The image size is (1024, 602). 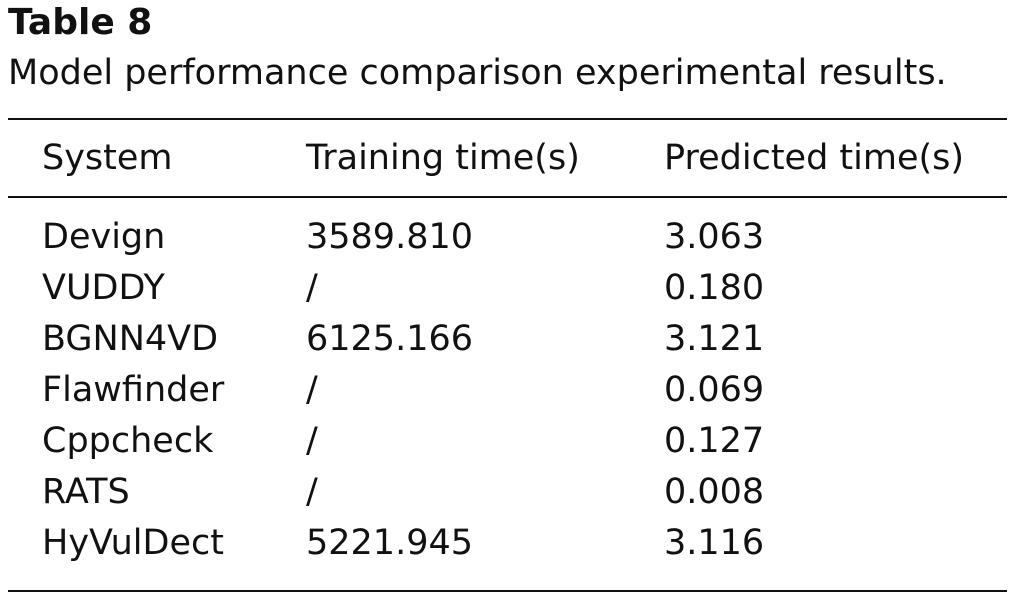 What do you see at coordinates (512, 343) in the screenshot?
I see `table-row: BGNN4VD 6125.166 3.121` at bounding box center [512, 343].